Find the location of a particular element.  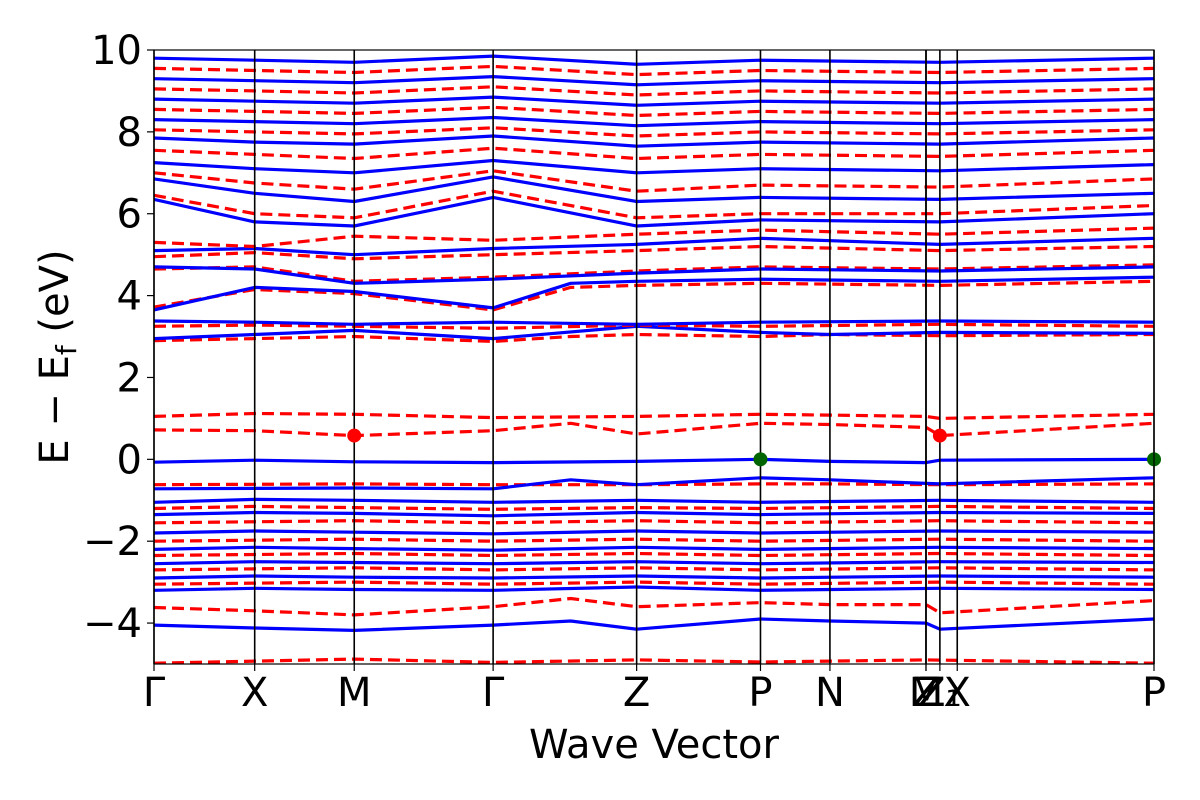

x-tick-label-0: Γ is located at coordinates (154, 693).